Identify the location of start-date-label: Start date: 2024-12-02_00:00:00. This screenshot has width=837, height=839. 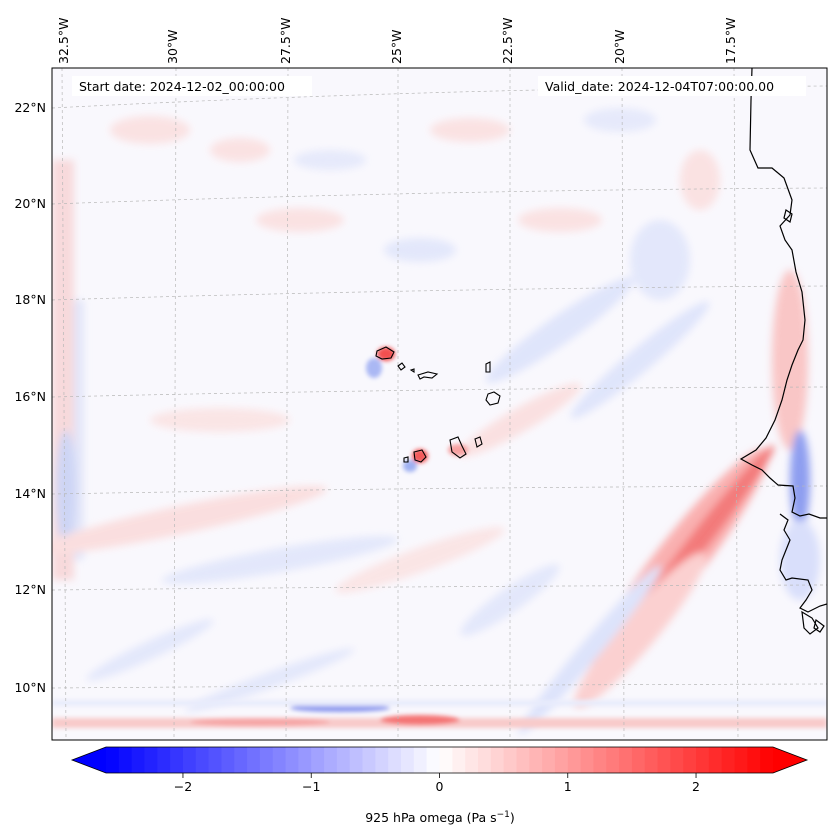
(182, 86).